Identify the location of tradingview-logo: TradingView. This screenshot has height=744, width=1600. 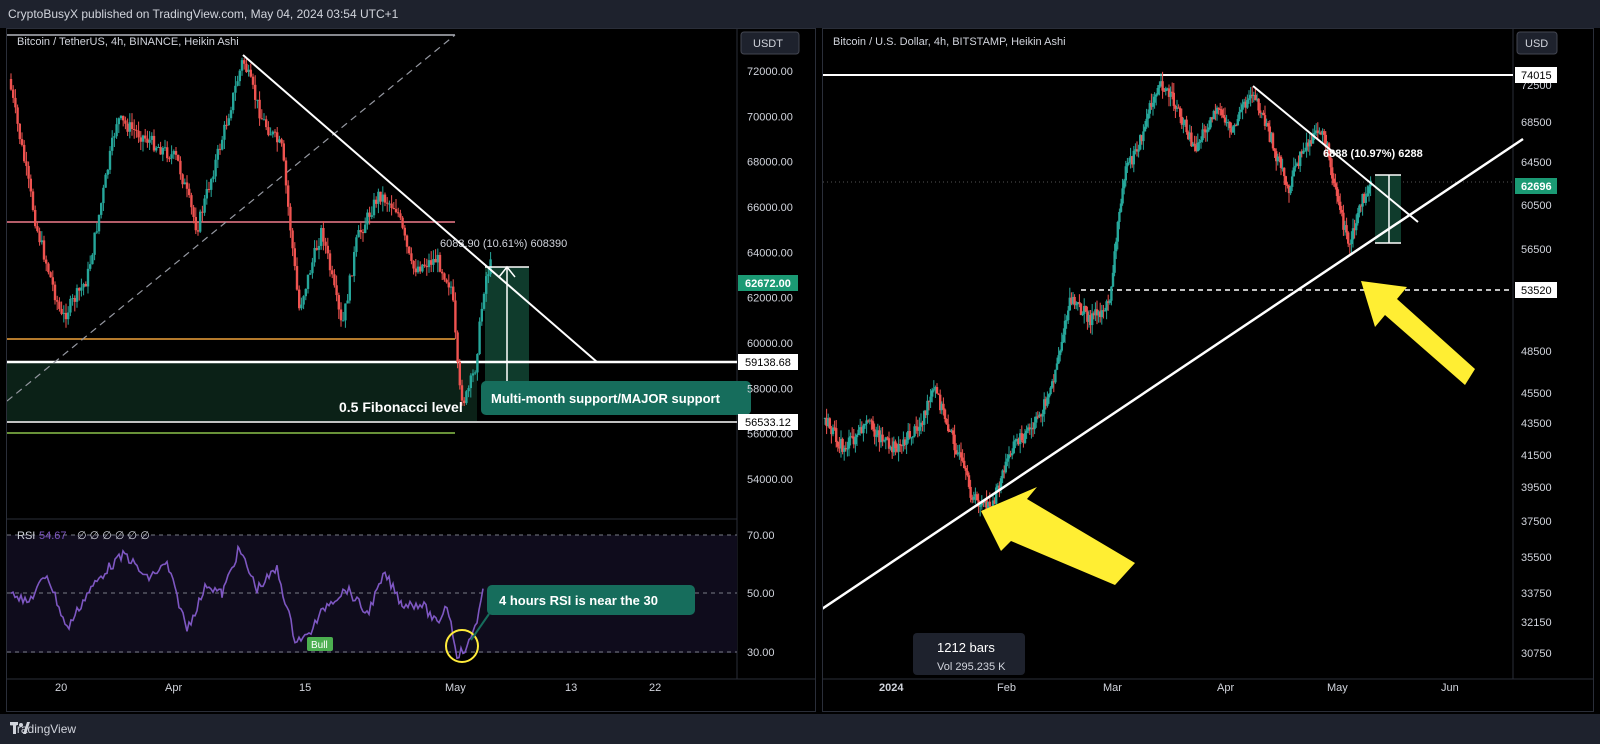
(43, 729).